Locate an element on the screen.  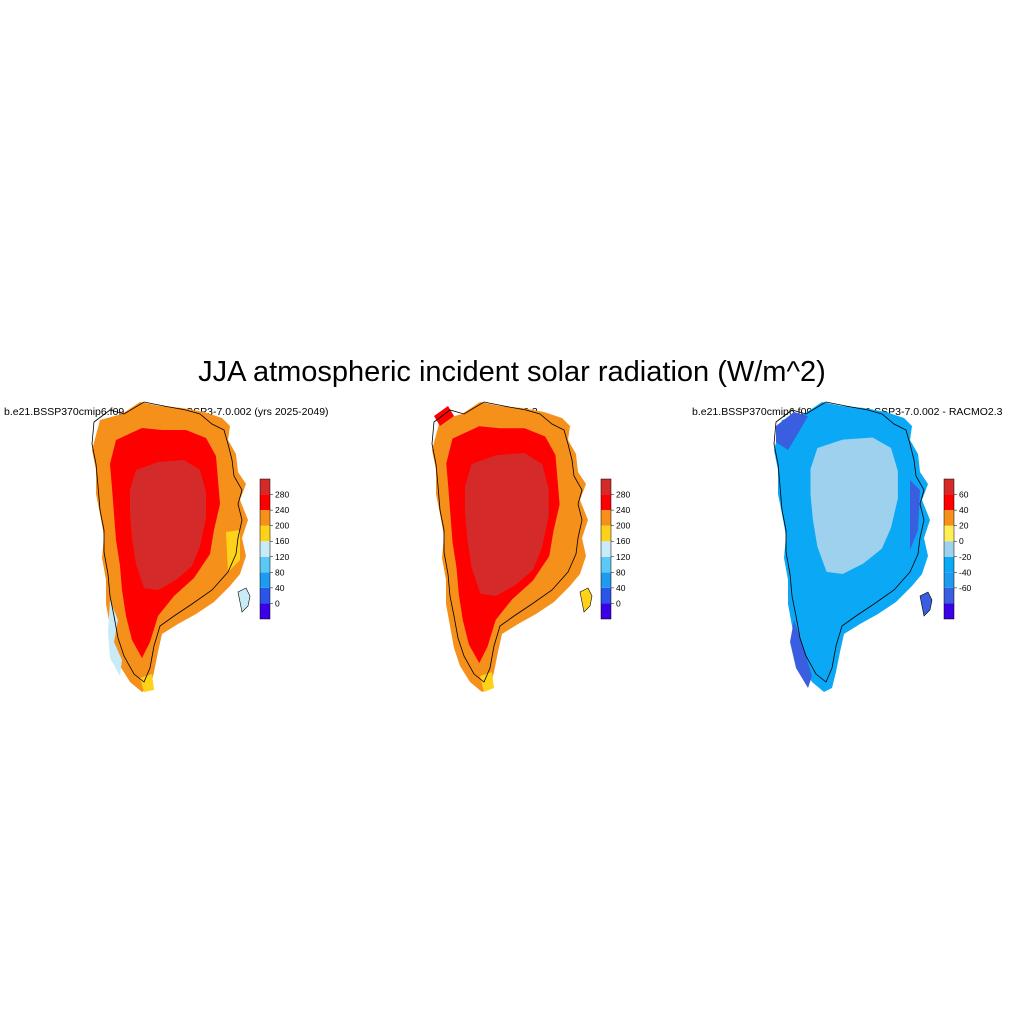
colorbar-obs: 0 40 80 120 160 200 240 280 is located at coordinates (615, 549).